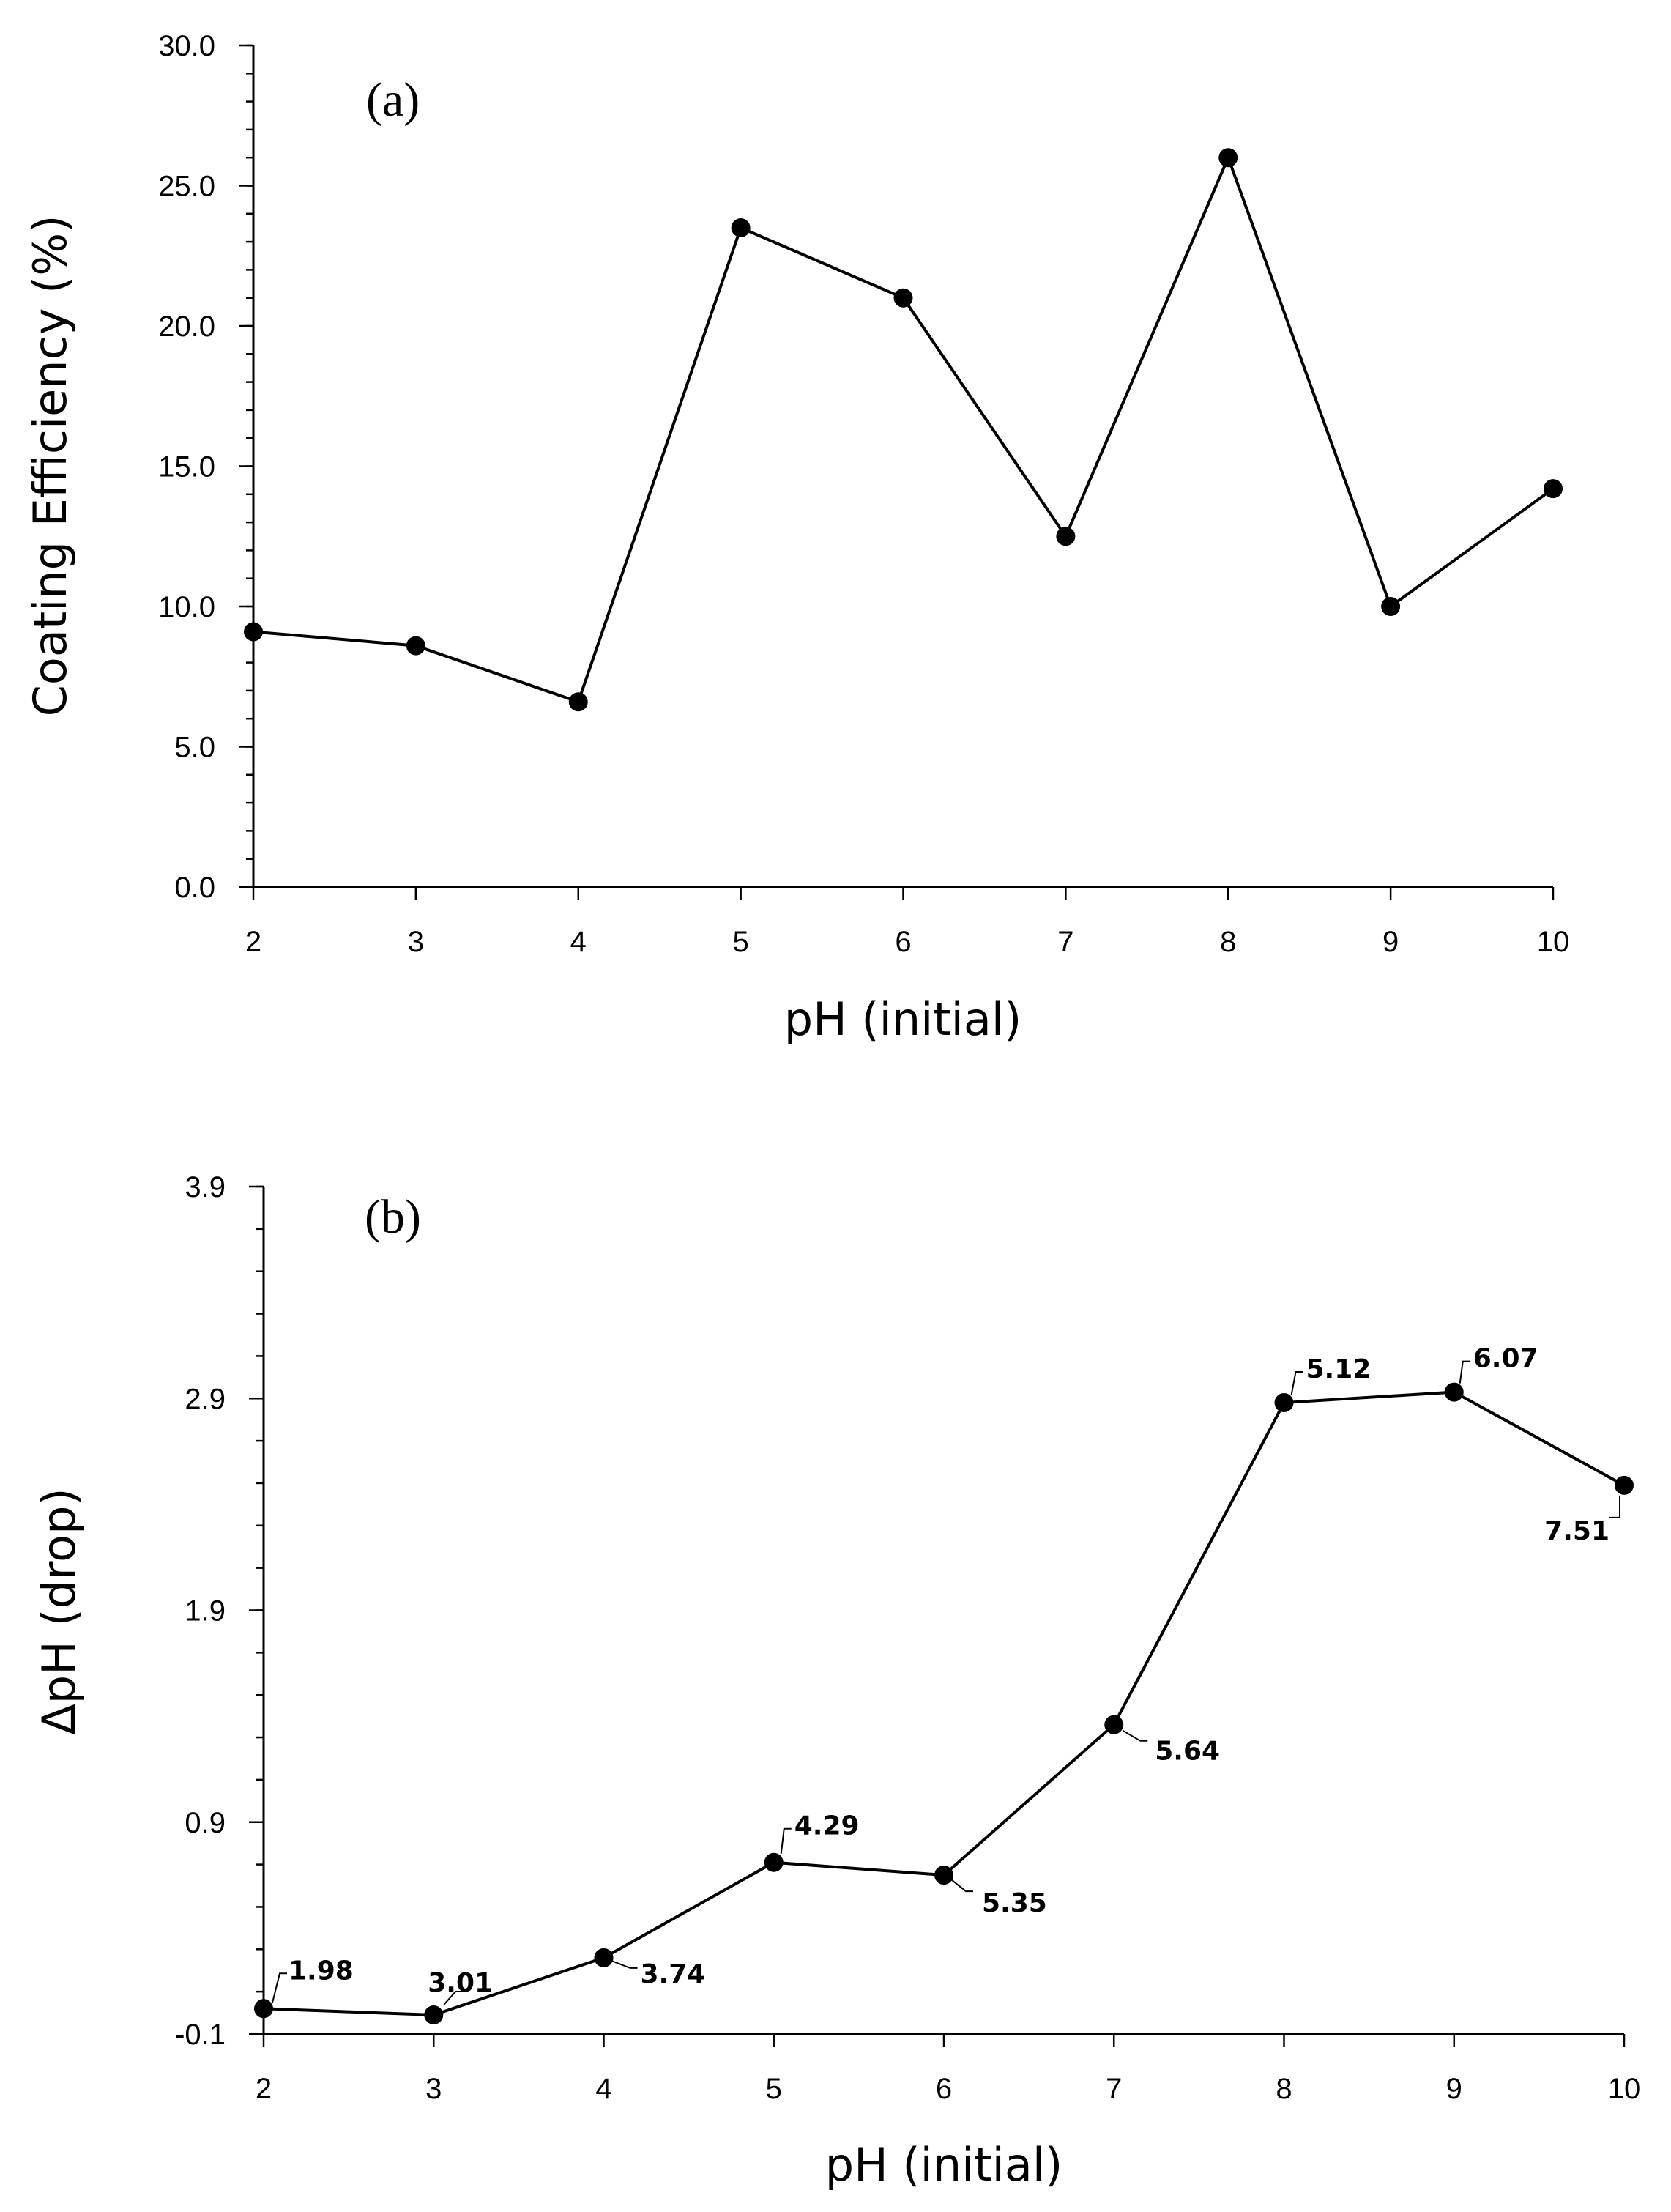  I want to click on y-tick-label: 0.0, so click(195, 888).